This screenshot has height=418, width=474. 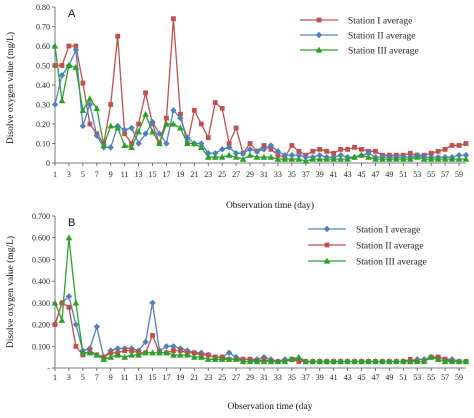 What do you see at coordinates (388, 231) in the screenshot?
I see `panel-b-legend-label: Station I average` at bounding box center [388, 231].